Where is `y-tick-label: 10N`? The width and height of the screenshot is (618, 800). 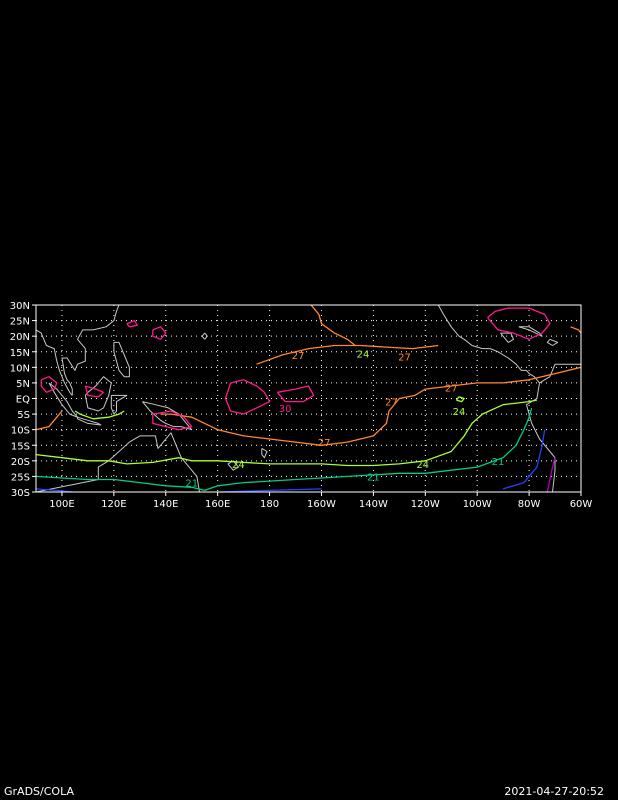 y-tick-label: 10N is located at coordinates (20, 368).